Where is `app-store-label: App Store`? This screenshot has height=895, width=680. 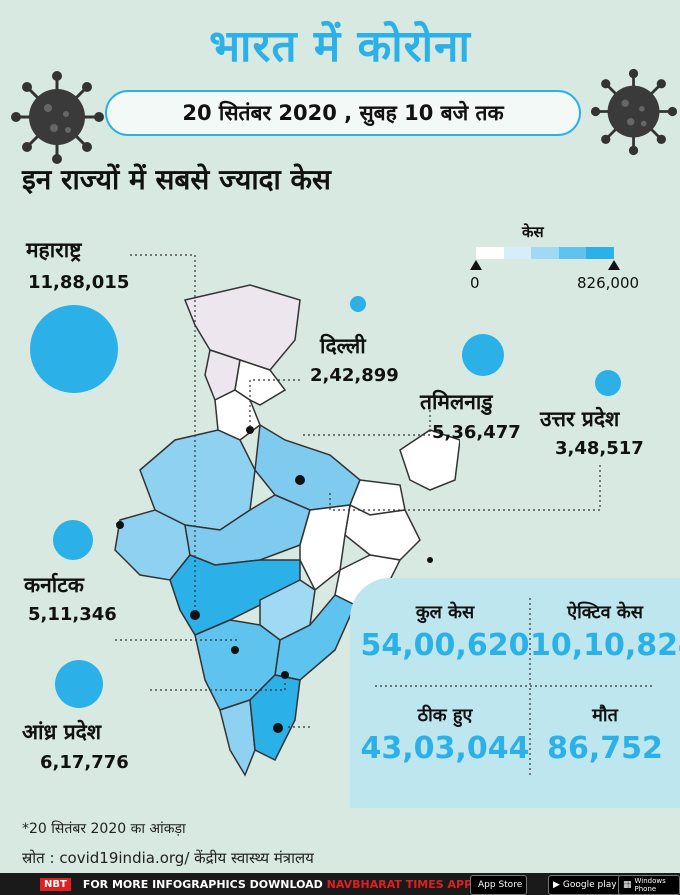
app-store-label: App Store is located at coordinates (500, 885).